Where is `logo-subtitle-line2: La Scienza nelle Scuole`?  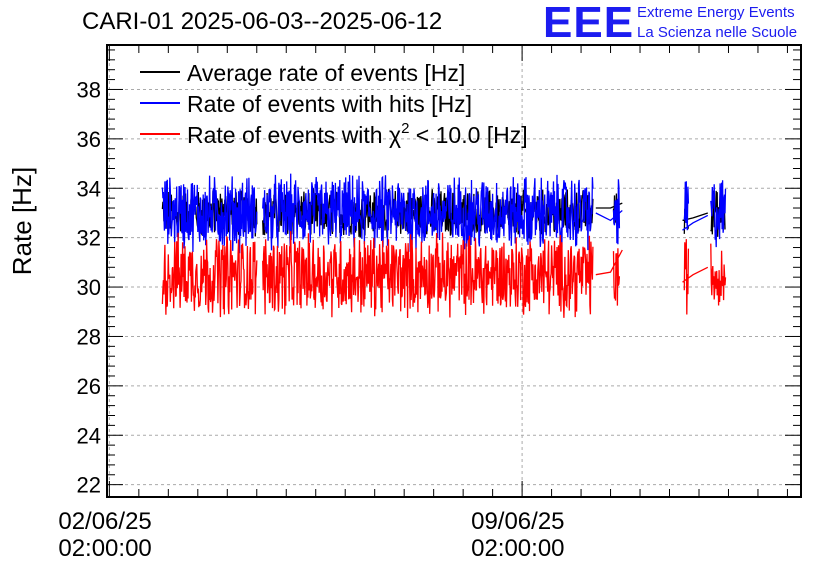
logo-subtitle-line2: La Scienza nelle Scuole is located at coordinates (717, 32).